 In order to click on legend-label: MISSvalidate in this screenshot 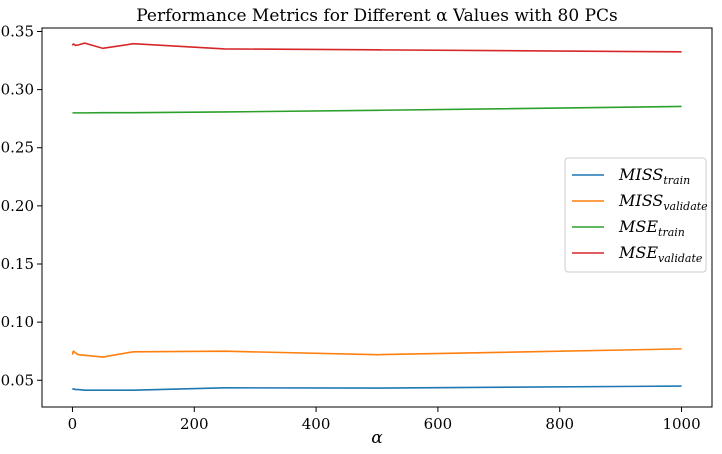, I will do `click(663, 202)`.